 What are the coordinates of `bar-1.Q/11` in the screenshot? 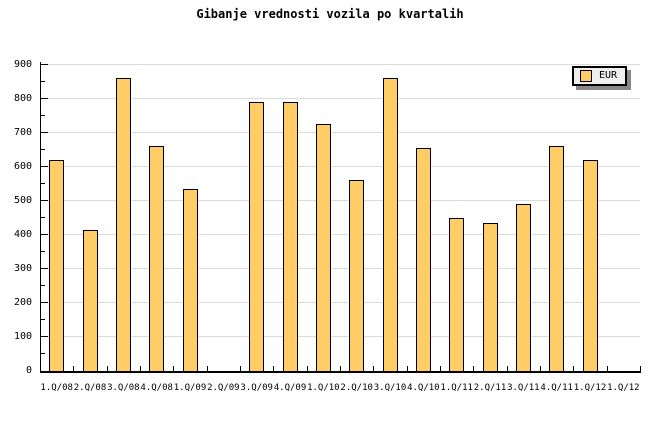 It's located at (457, 294).